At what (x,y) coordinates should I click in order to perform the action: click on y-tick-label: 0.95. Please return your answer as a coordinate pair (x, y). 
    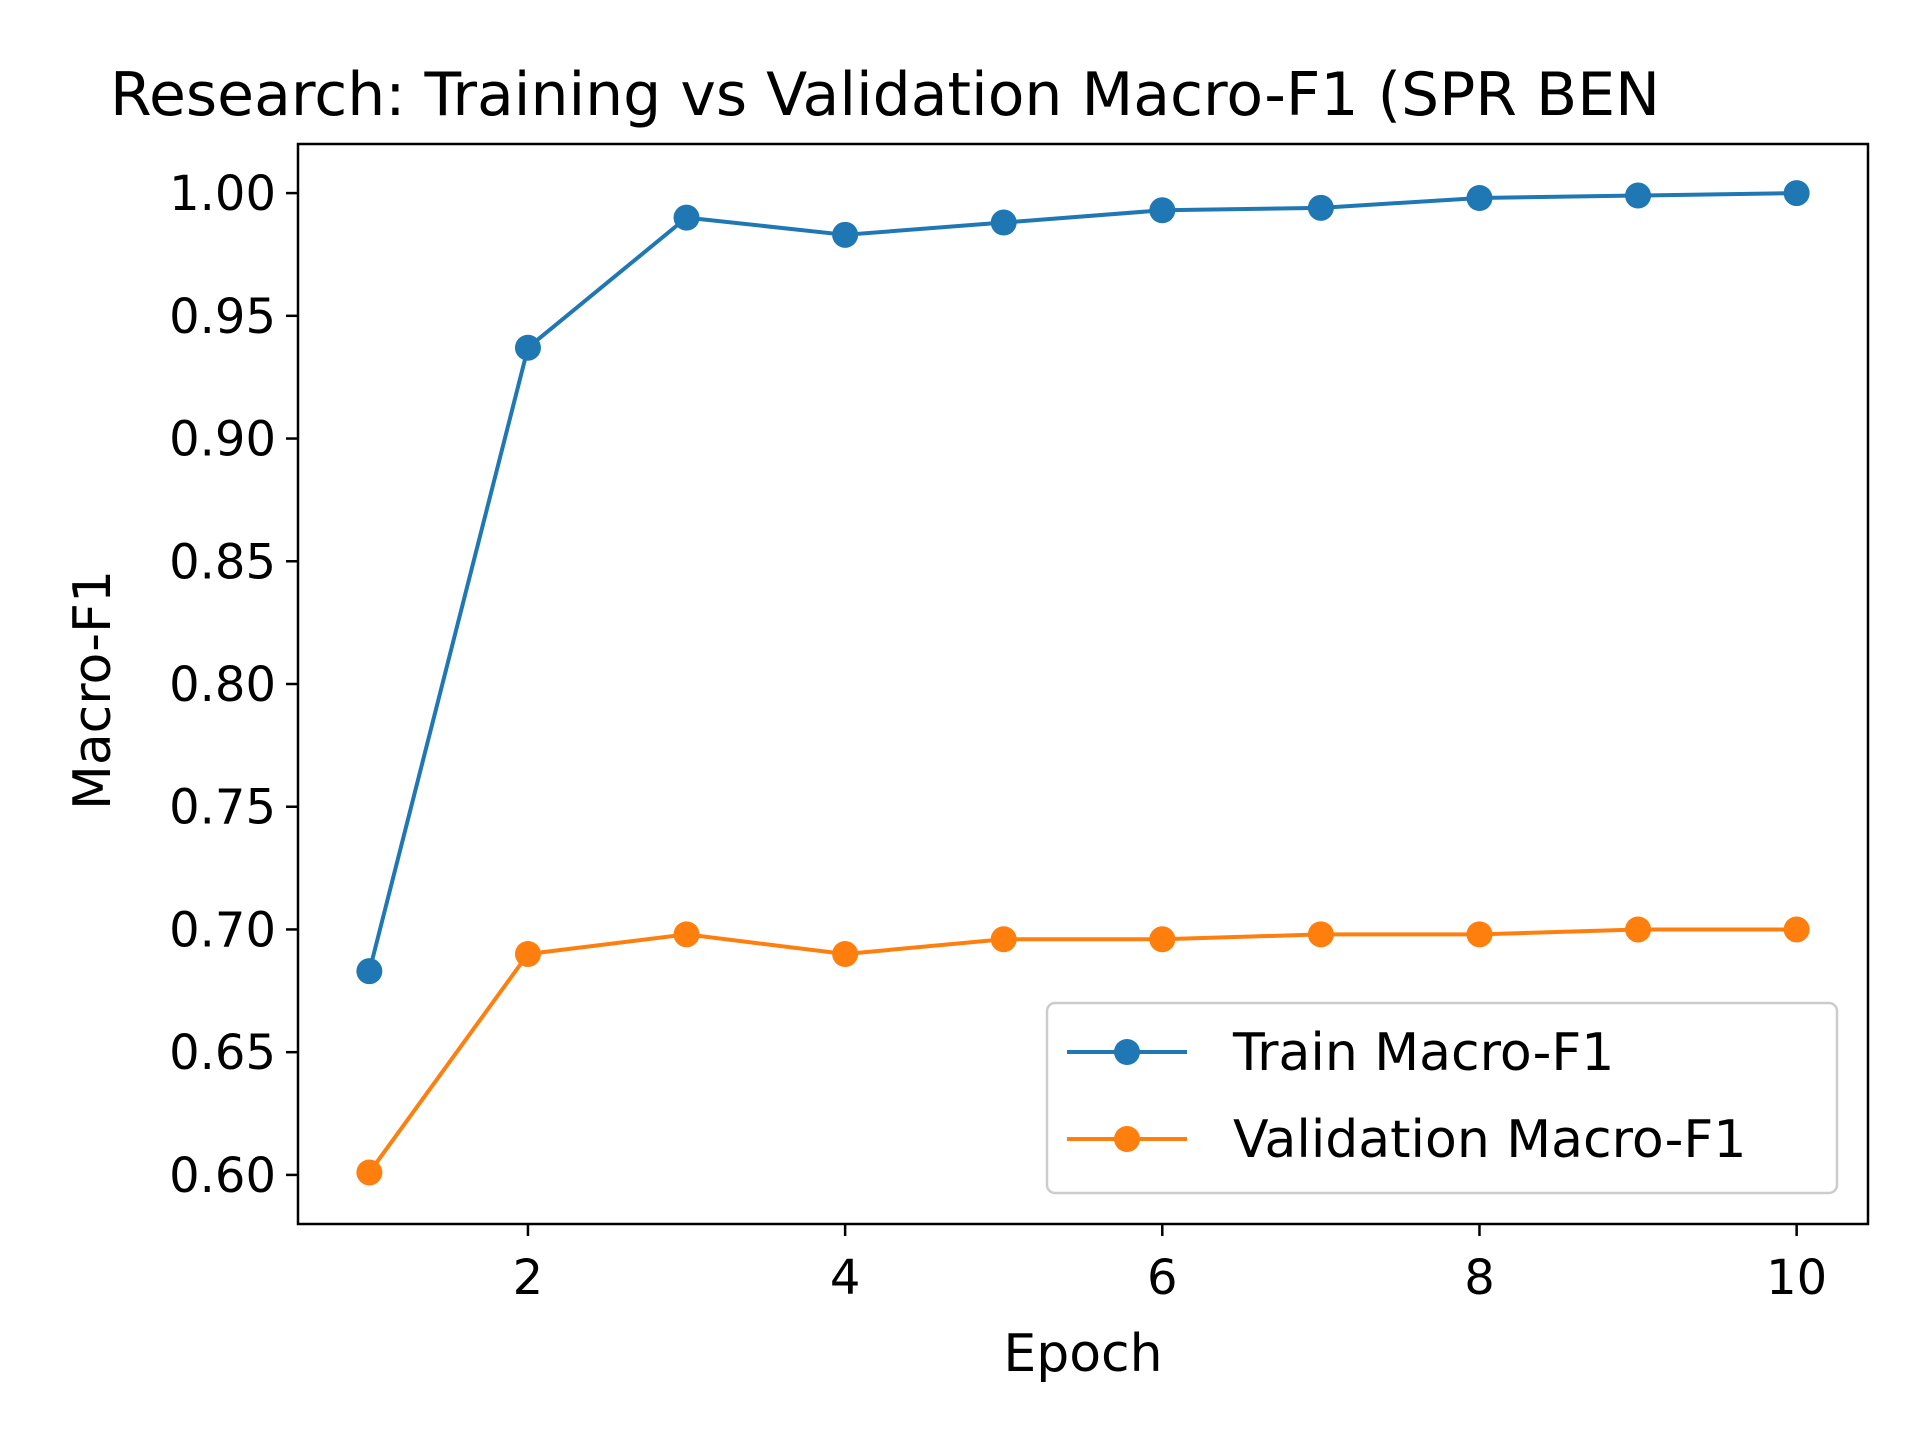
    Looking at the image, I should click on (222, 317).